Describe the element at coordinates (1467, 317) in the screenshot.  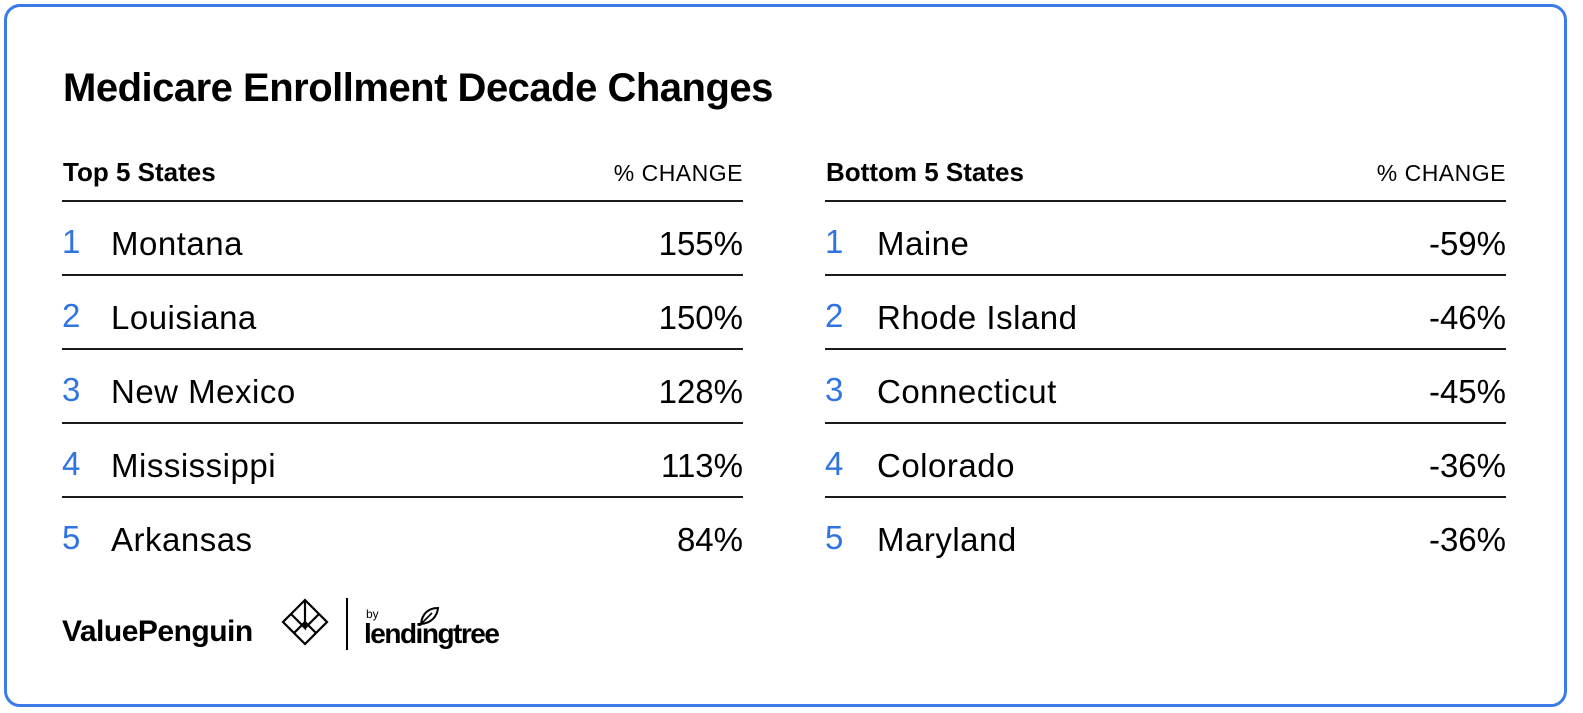
I see `percent-change-value: -46%` at that location.